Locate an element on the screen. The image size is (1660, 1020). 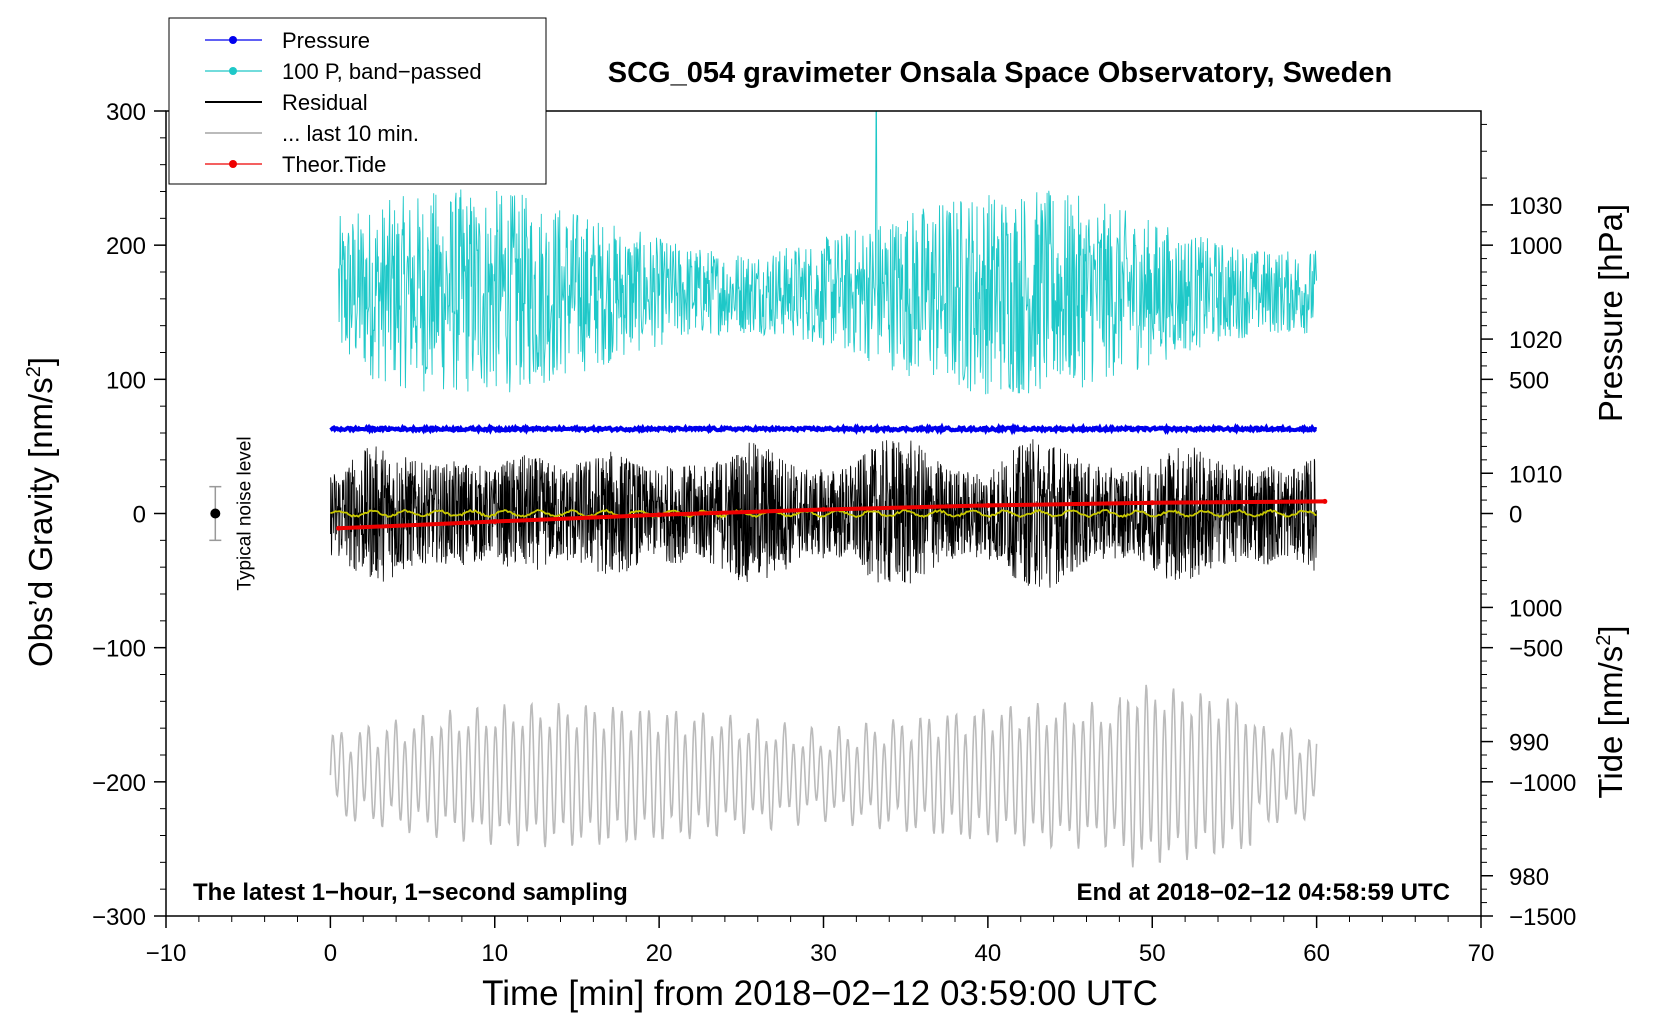
series-last-10-min is located at coordinates (823, 776).